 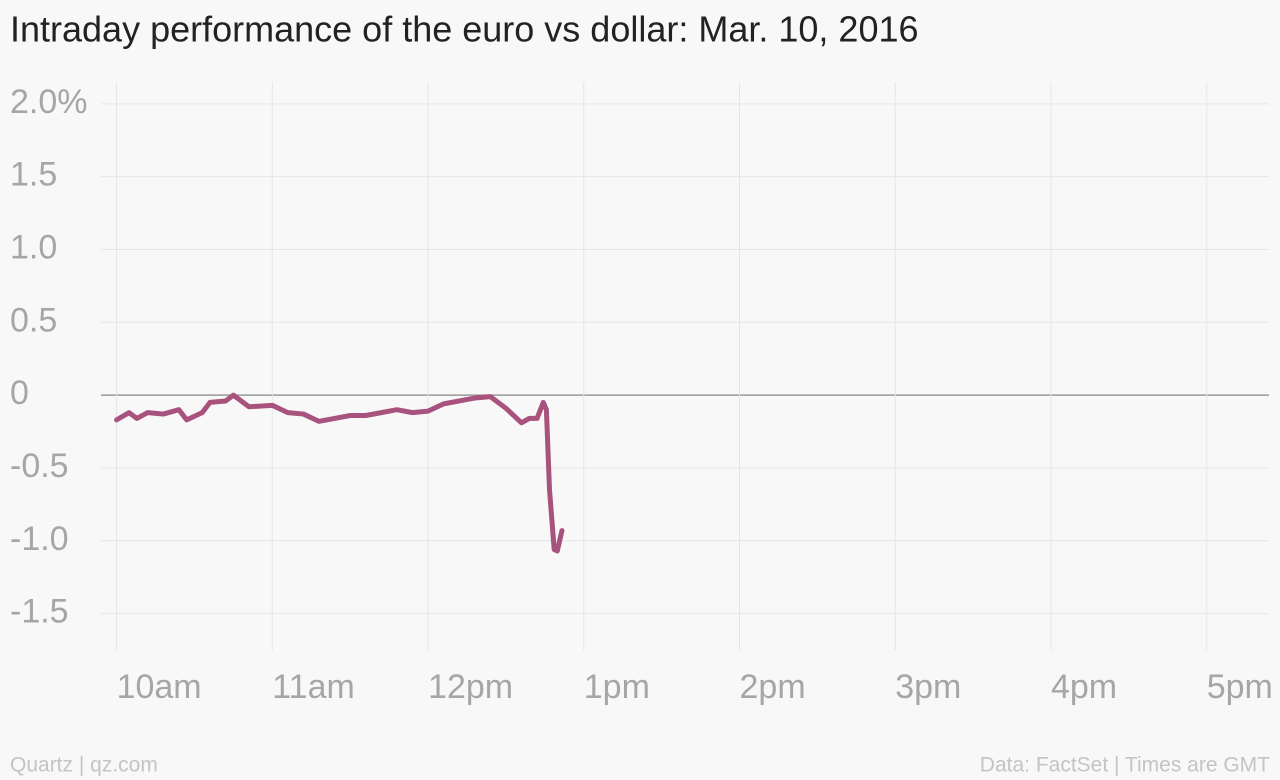 What do you see at coordinates (159, 687) in the screenshot?
I see `x-tick-label: 10am` at bounding box center [159, 687].